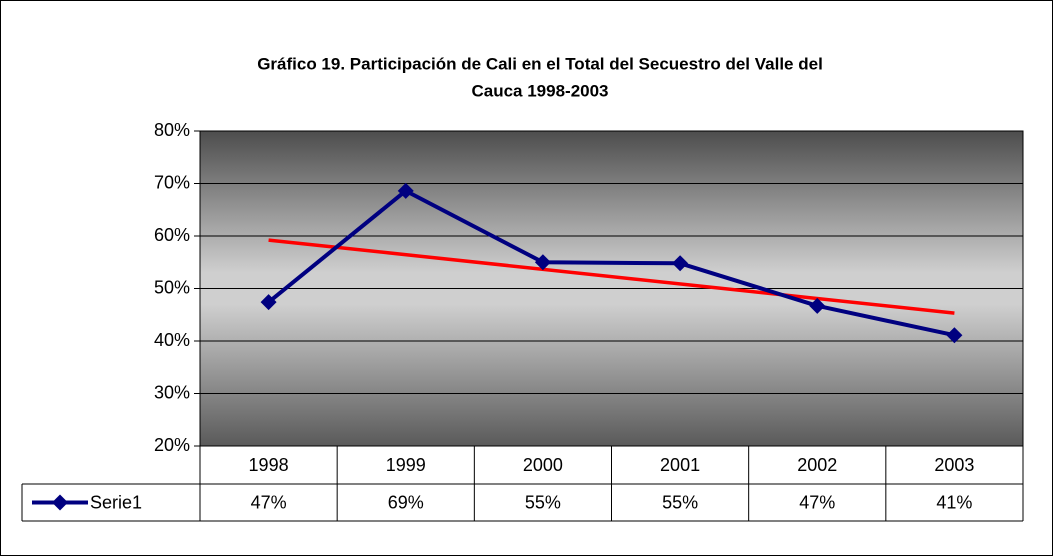 Image resolution: width=1053 pixels, height=556 pixels. What do you see at coordinates (172, 287) in the screenshot?
I see `y-tick-label: 50%` at bounding box center [172, 287].